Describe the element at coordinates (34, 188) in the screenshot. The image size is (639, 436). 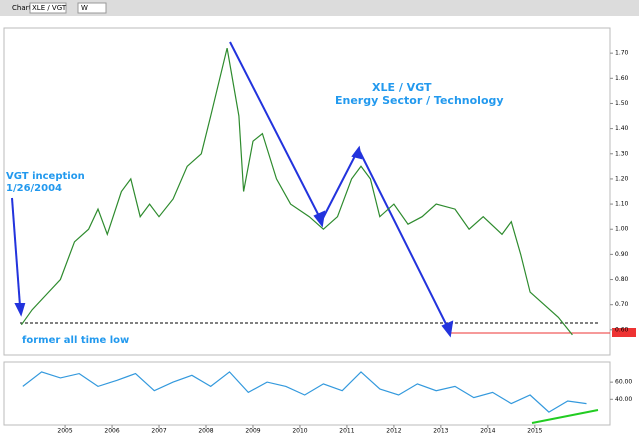
I see `annotation: 1/26/2004` at that location.